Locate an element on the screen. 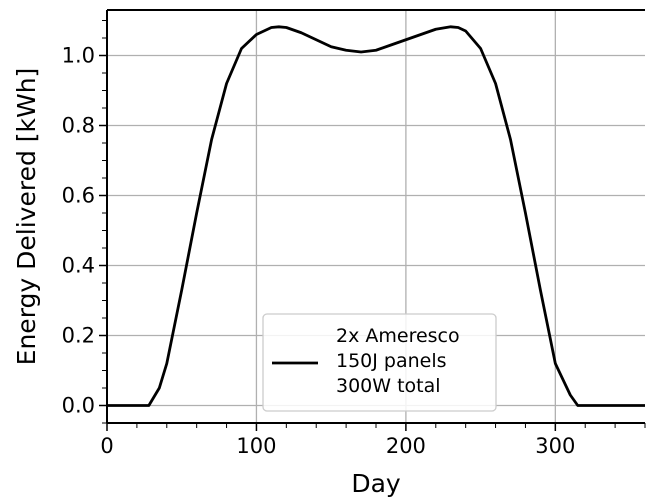 This screenshot has width=647, height=500. x-axis-label: Day is located at coordinates (376, 483).